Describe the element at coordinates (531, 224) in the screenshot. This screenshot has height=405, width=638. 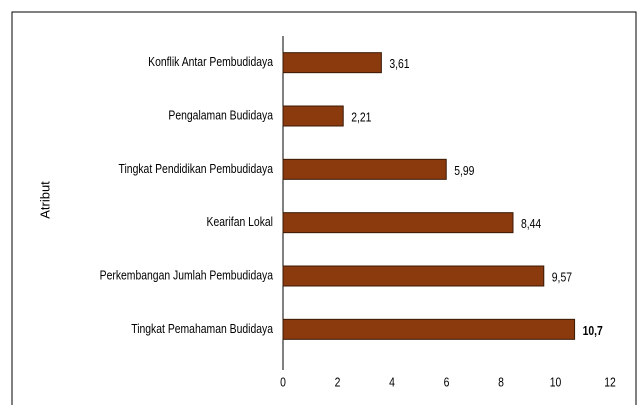
I see `value-label: 8,44` at that location.